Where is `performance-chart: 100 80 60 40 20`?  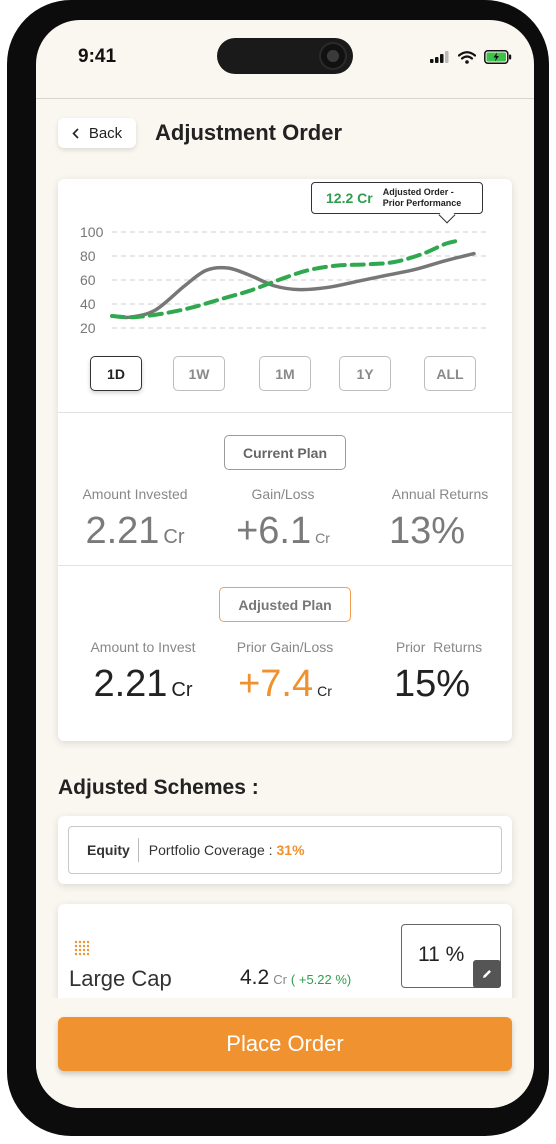
performance-chart: 100 80 60 40 20 is located at coordinates (285, 280).